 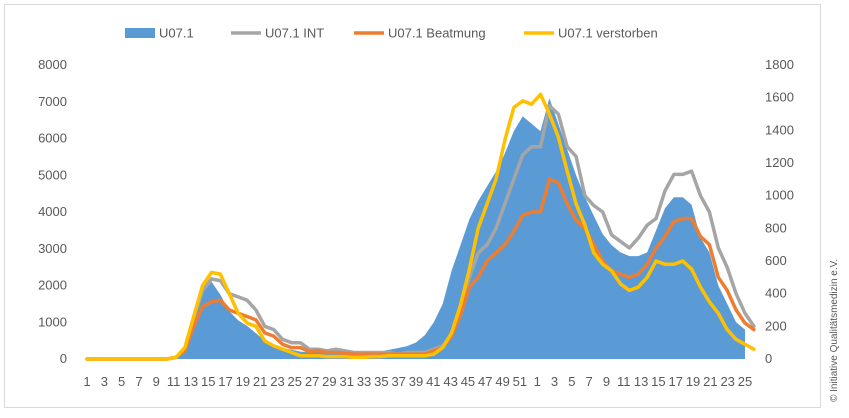 I want to click on right-tick-label: 1600, so click(x=779, y=97).